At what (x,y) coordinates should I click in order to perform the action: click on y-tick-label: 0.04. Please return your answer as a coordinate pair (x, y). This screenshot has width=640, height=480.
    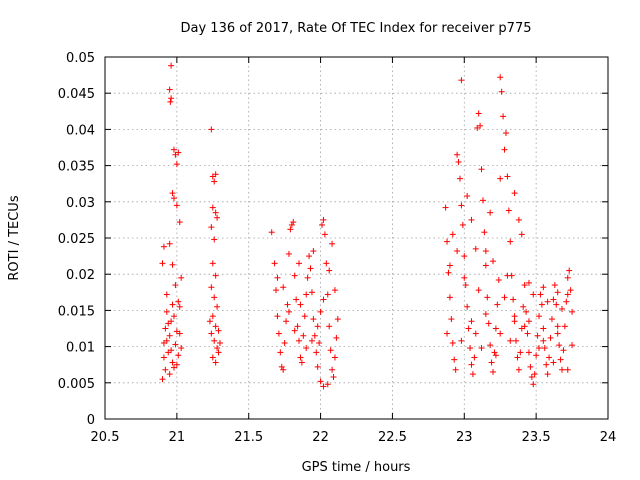
    Looking at the image, I should click on (80, 130).